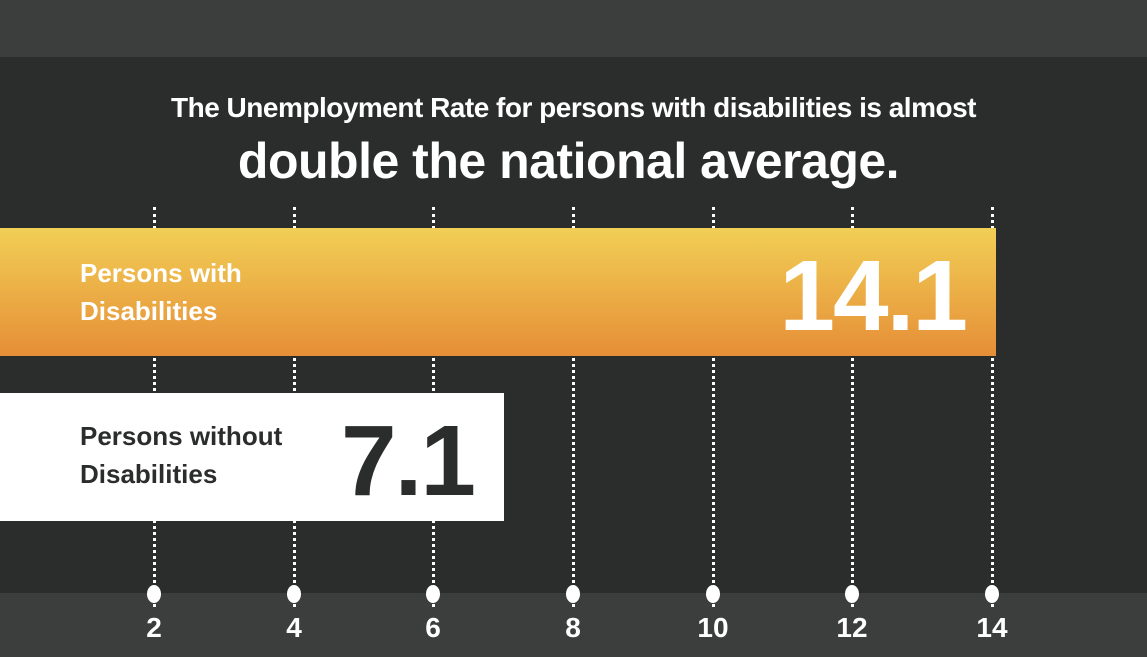 The height and width of the screenshot is (657, 1147). Describe the element at coordinates (161, 273) in the screenshot. I see `bar-label-line1: Persons with` at that location.